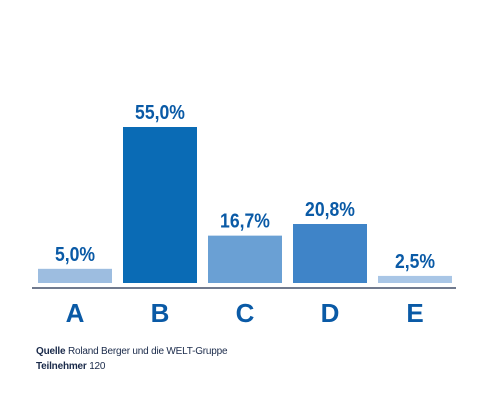  Describe the element at coordinates (146, 351) in the screenshot. I see `source-text: Roland Berger und die WELT-Gruppe` at that location.